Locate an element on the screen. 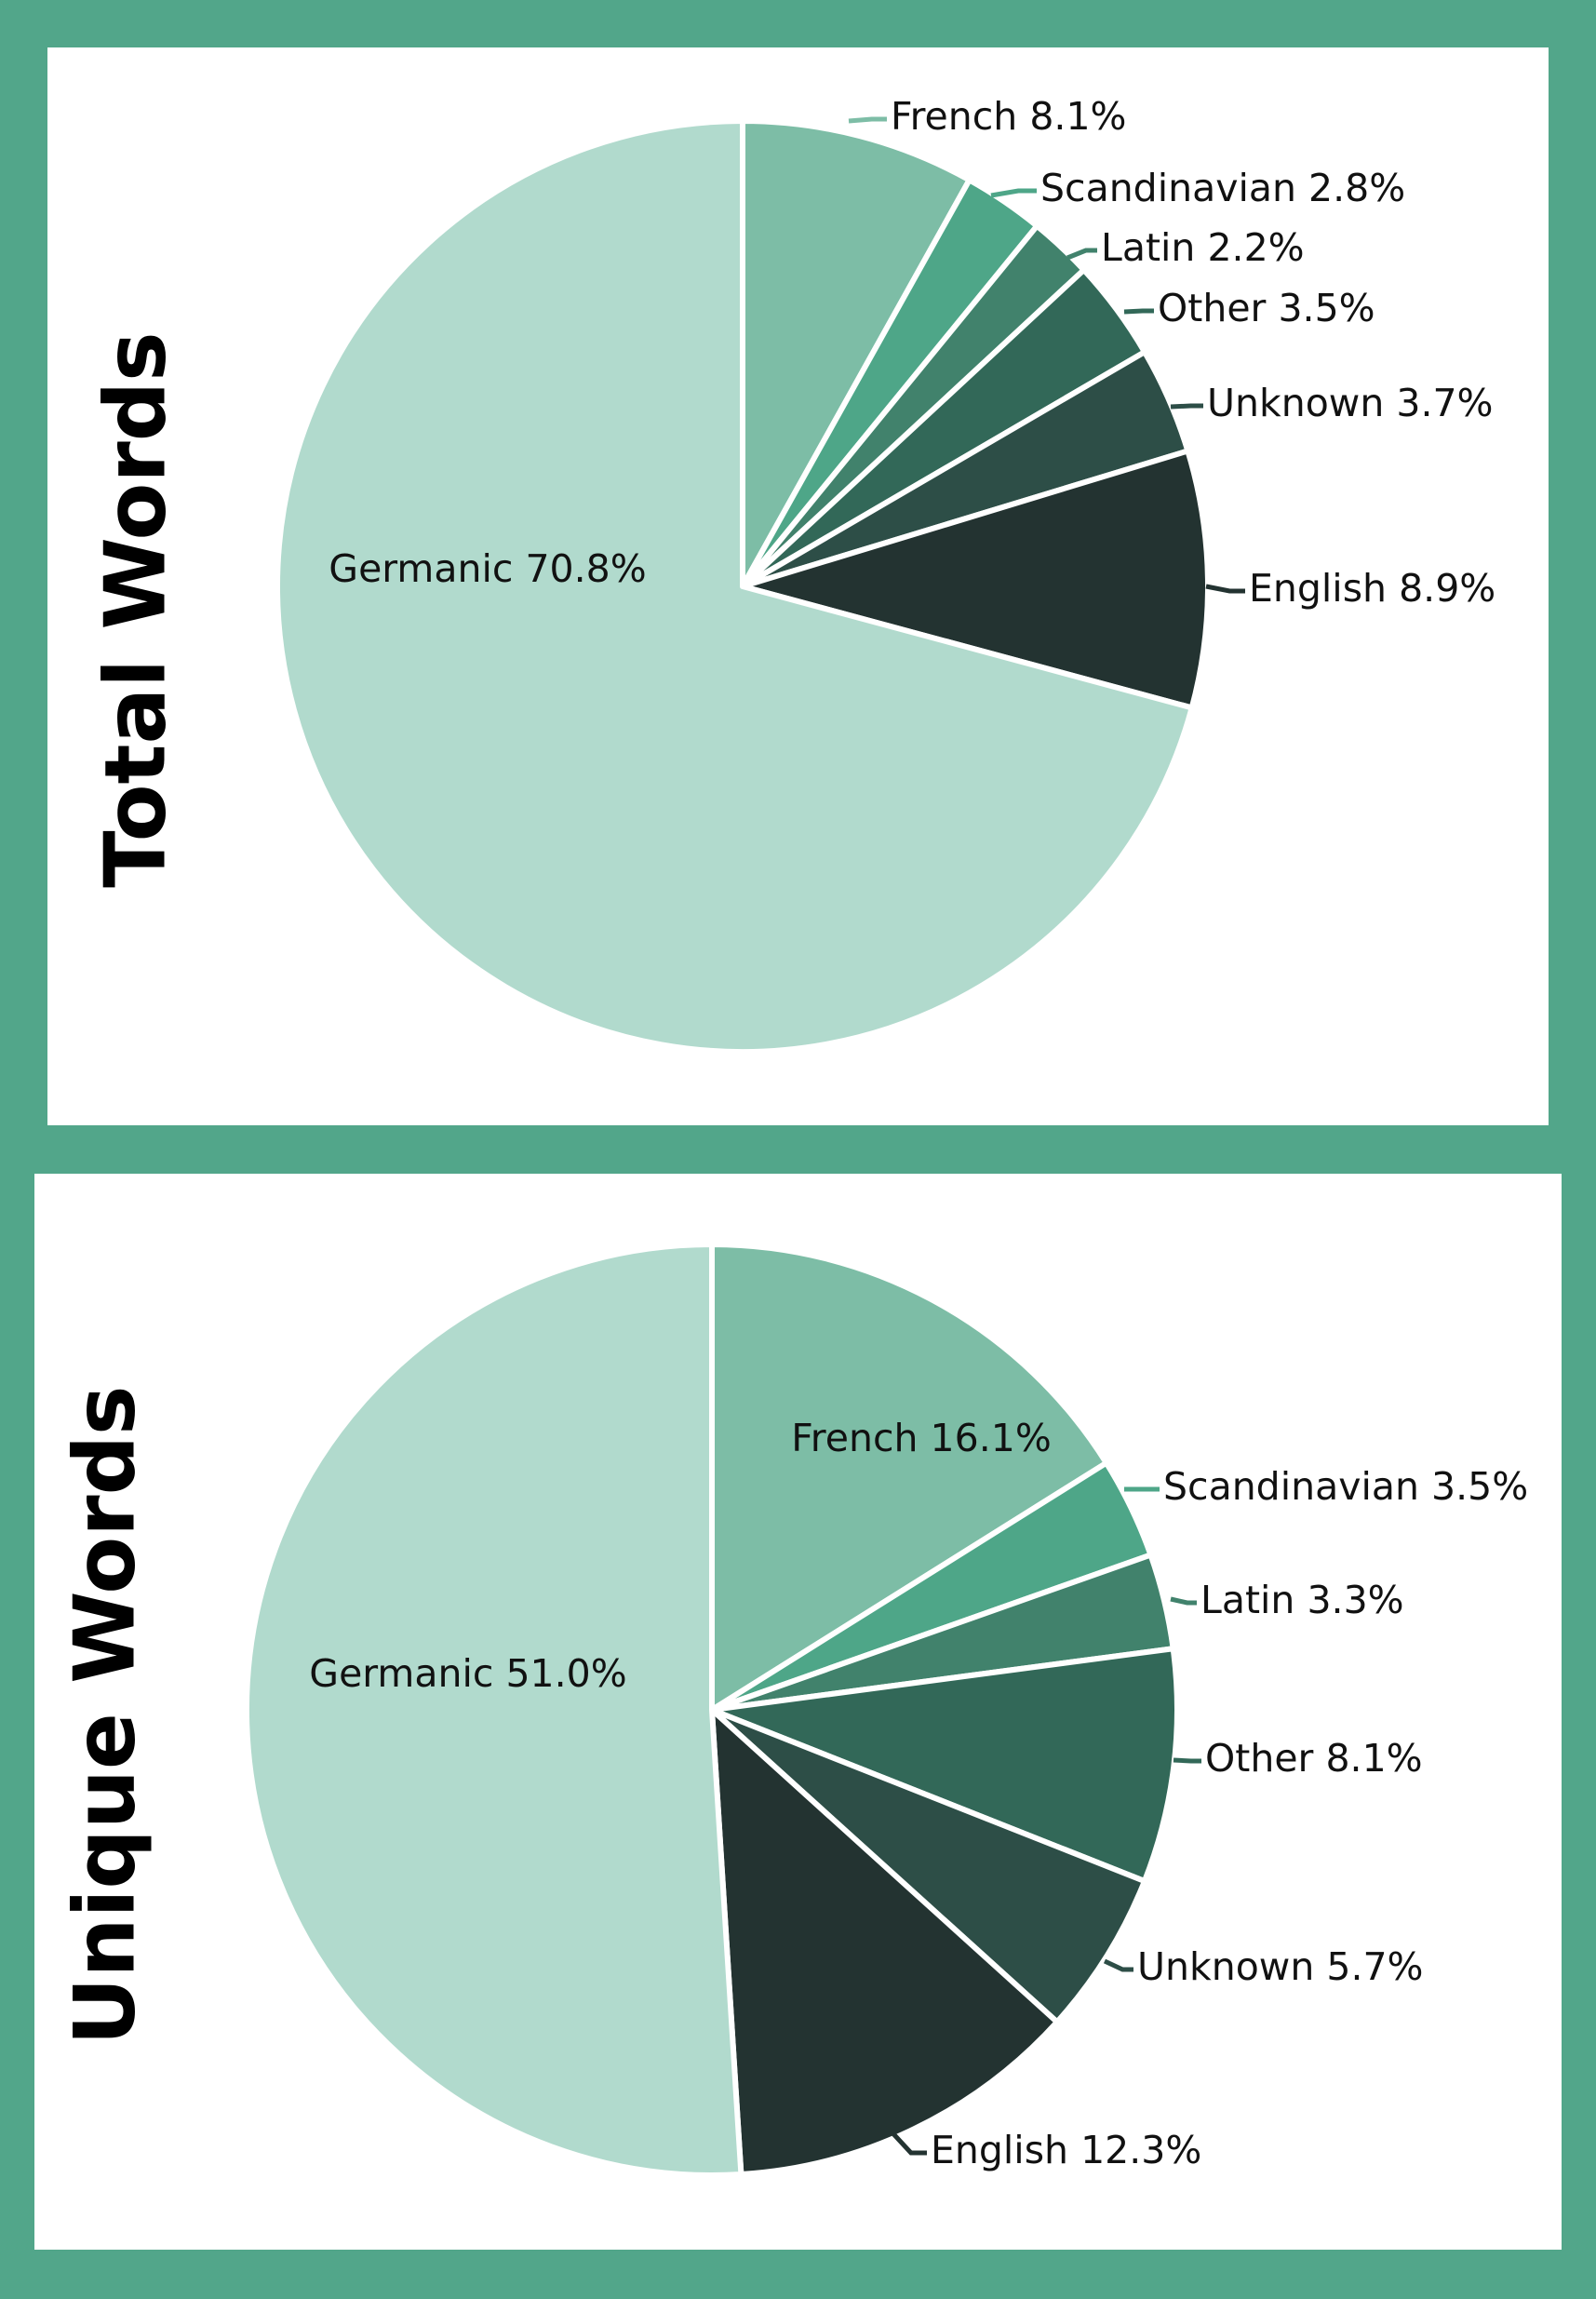 The height and width of the screenshot is (2299, 1596). slice-other is located at coordinates (944, 1765).